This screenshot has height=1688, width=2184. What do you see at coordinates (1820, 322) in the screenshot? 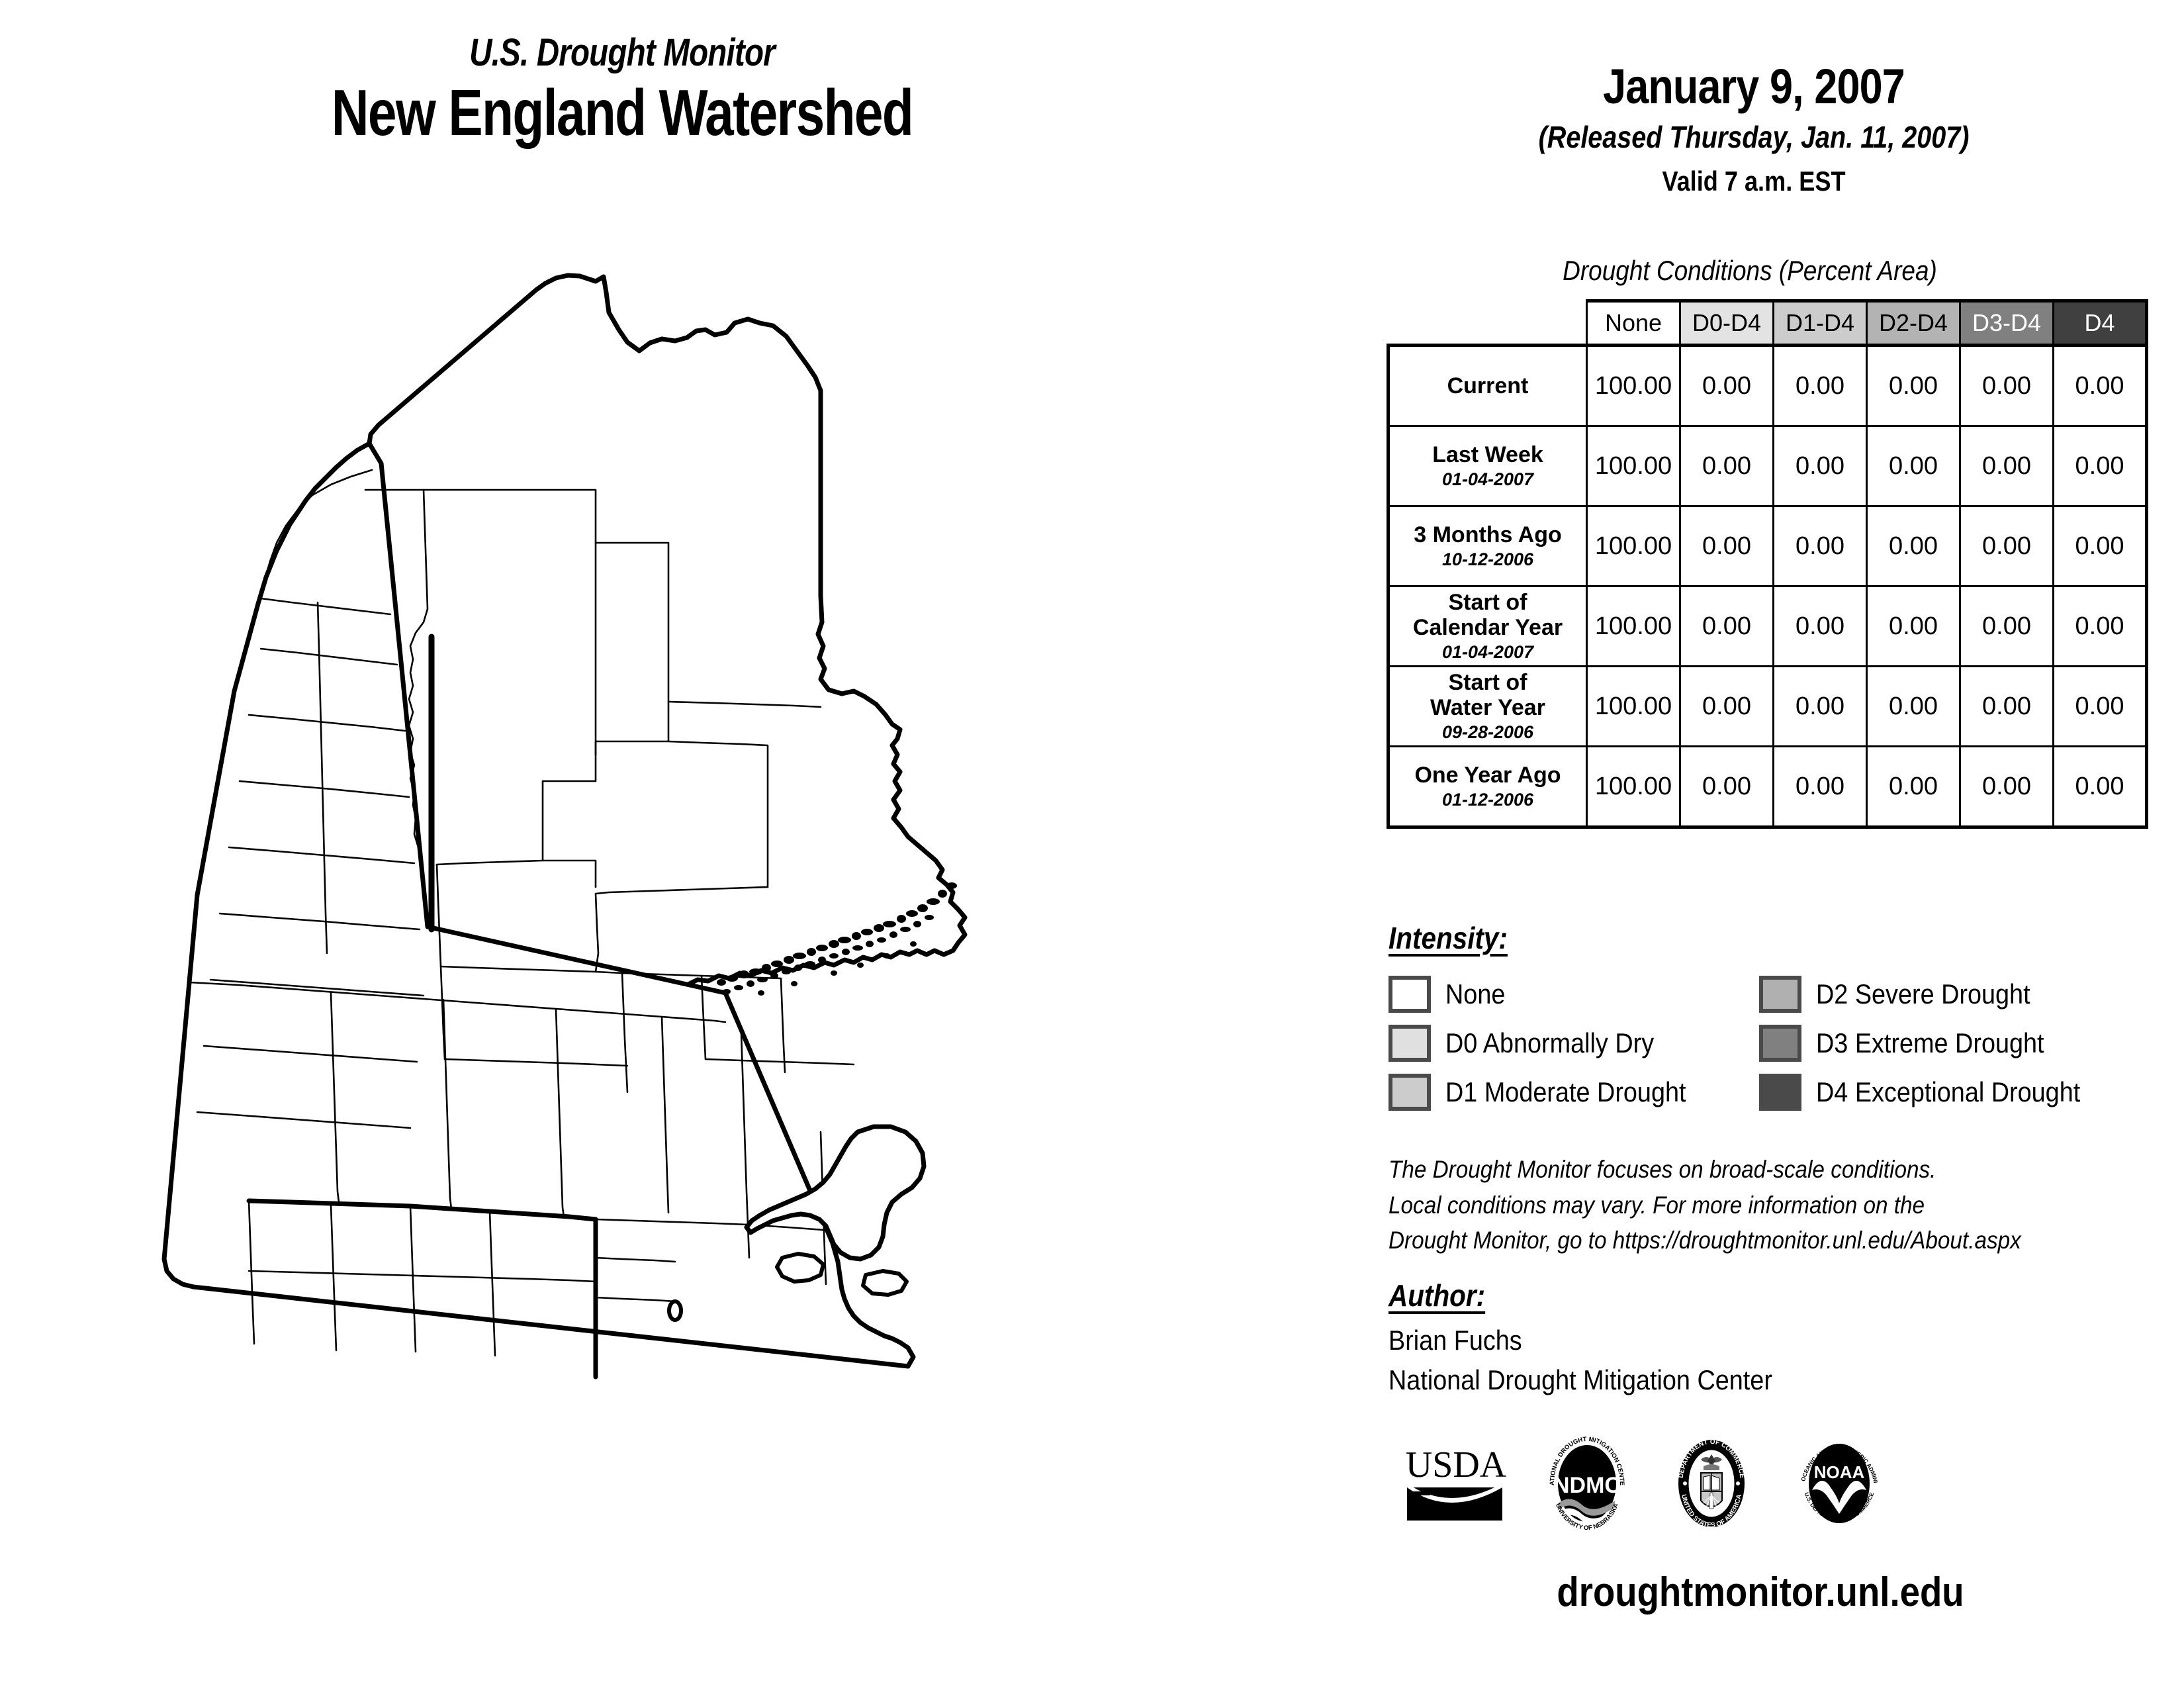
I see `column-header-d1-d4: D1-D4` at bounding box center [1820, 322].